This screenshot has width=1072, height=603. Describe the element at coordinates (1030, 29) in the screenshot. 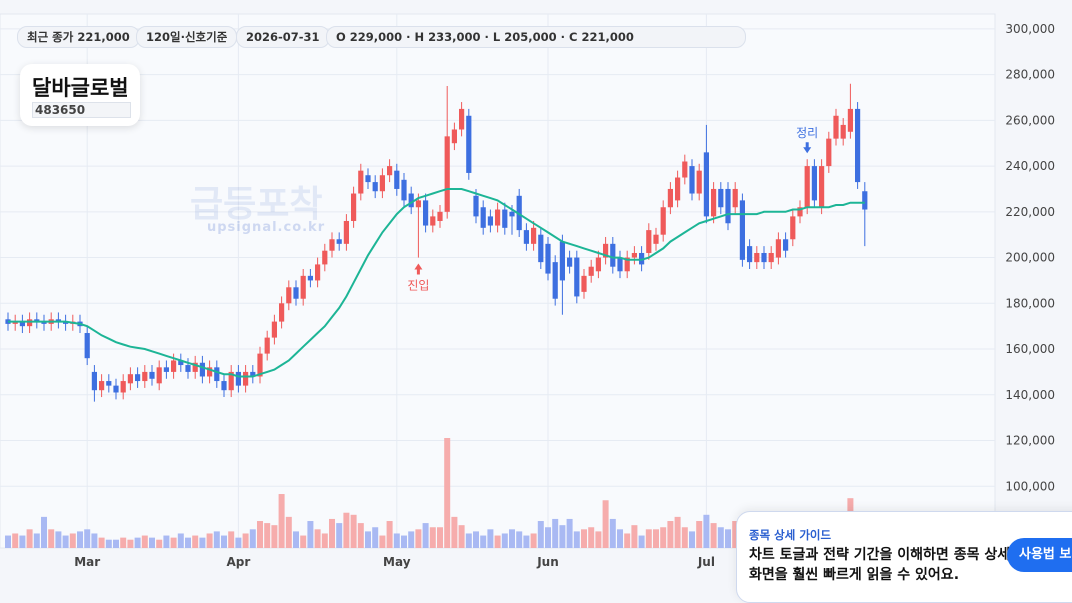

I see `y-tick-label: 300,000` at that location.